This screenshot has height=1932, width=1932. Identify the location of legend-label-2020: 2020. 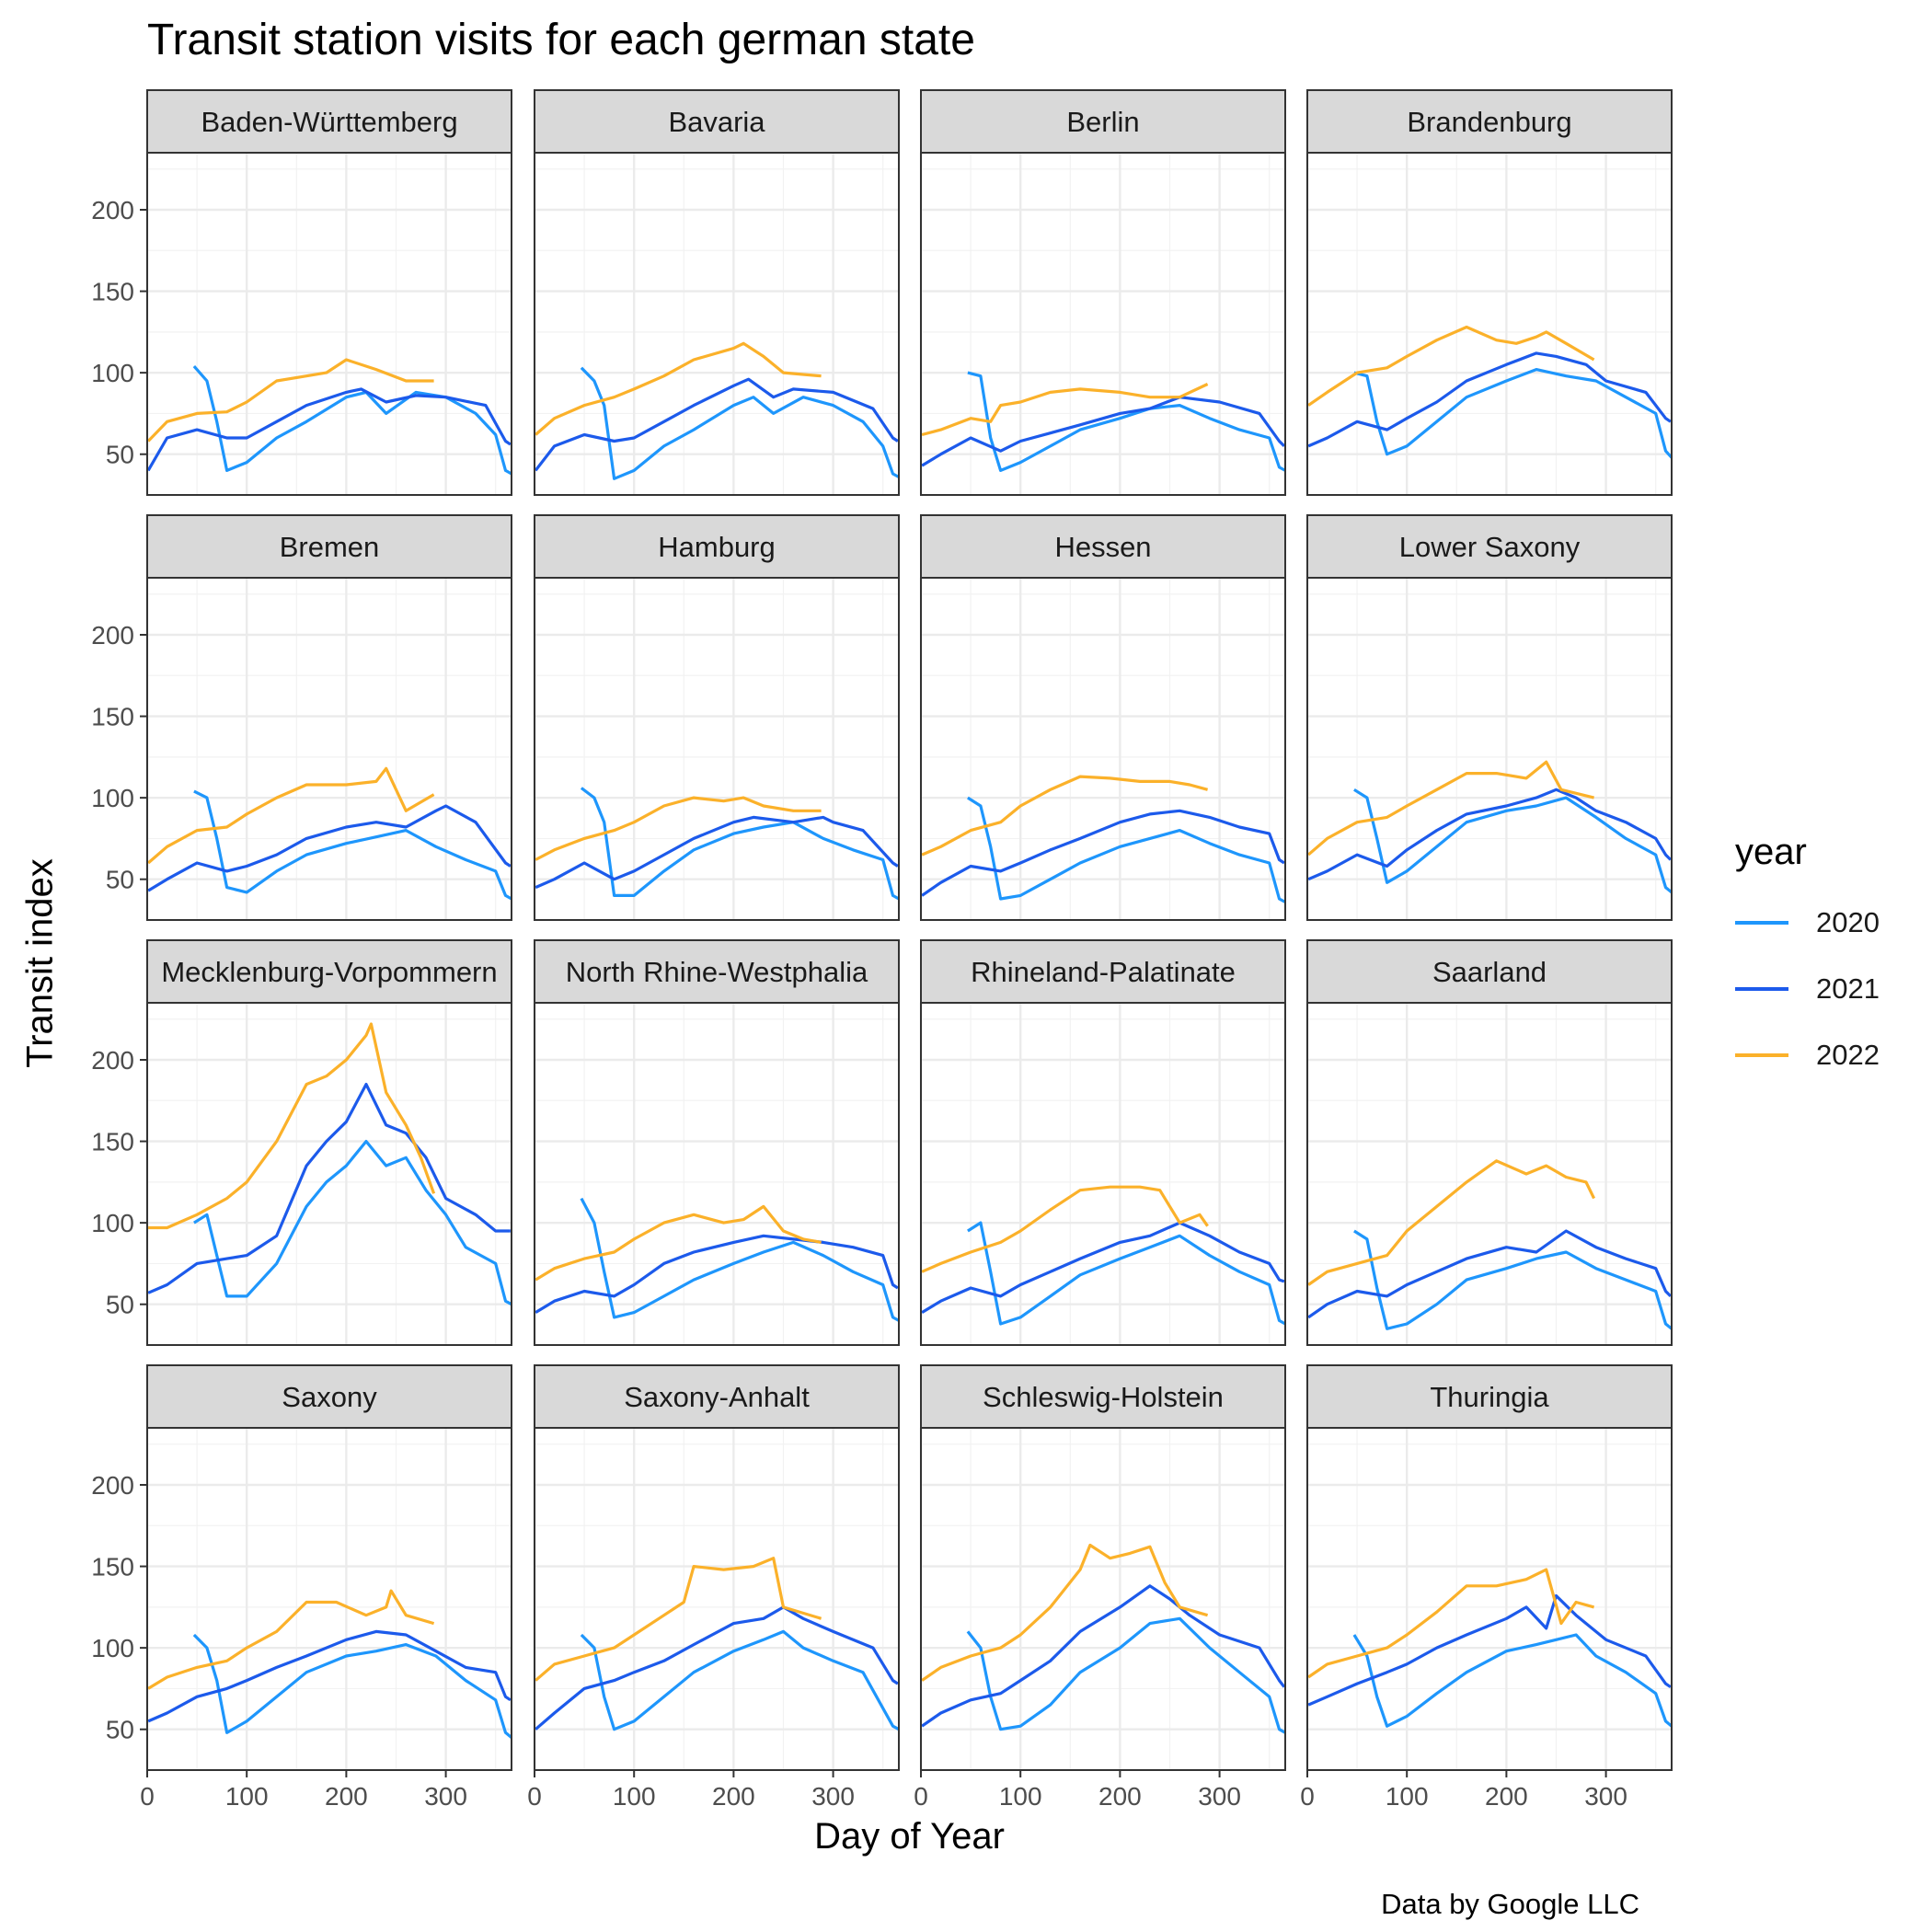
(1848, 922).